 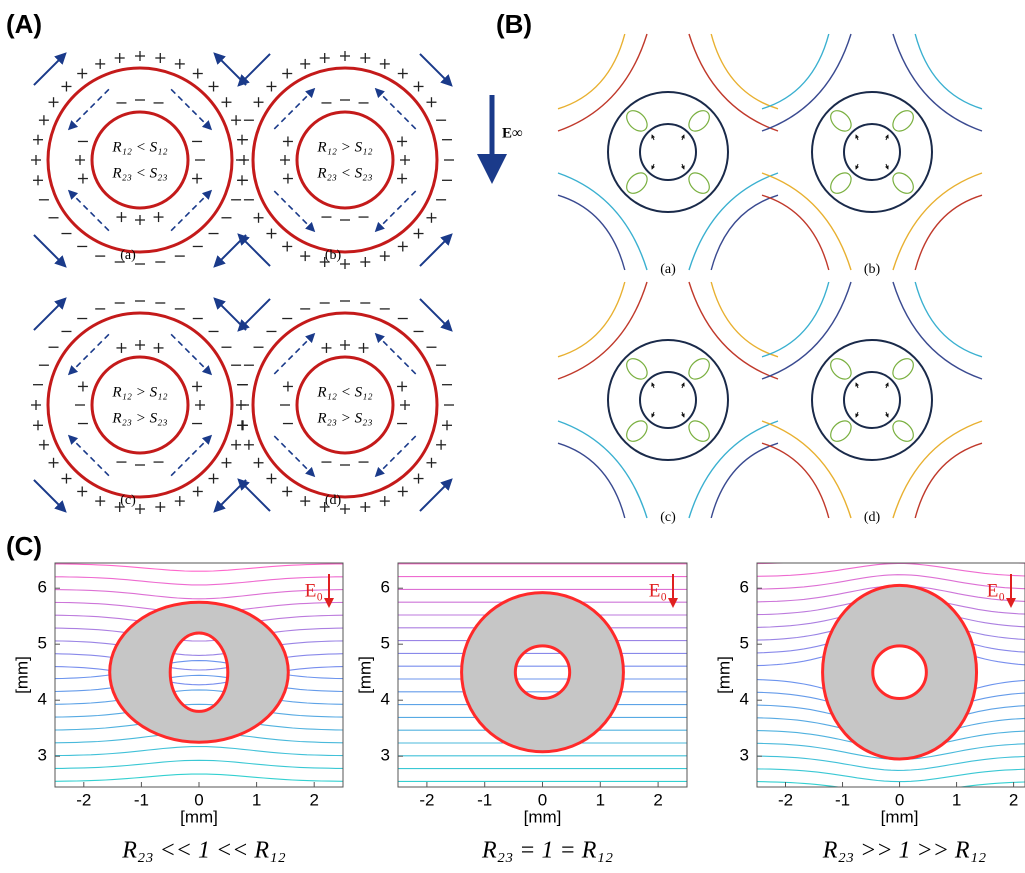 I want to click on condition: R₁₂ < S₁₂, so click(x=139, y=147).